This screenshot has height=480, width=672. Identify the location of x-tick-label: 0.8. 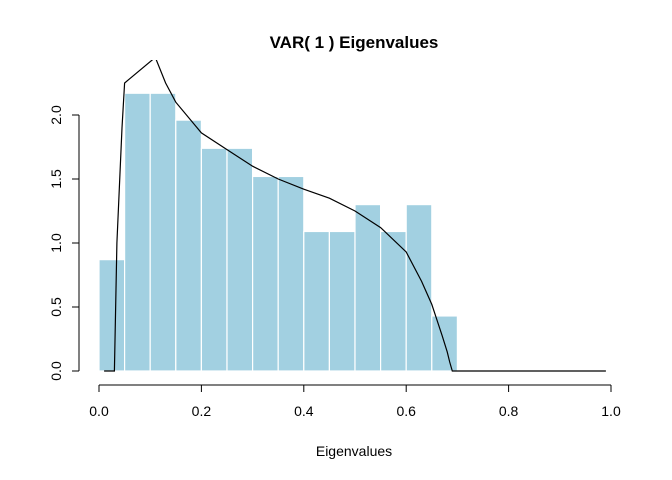
(509, 411).